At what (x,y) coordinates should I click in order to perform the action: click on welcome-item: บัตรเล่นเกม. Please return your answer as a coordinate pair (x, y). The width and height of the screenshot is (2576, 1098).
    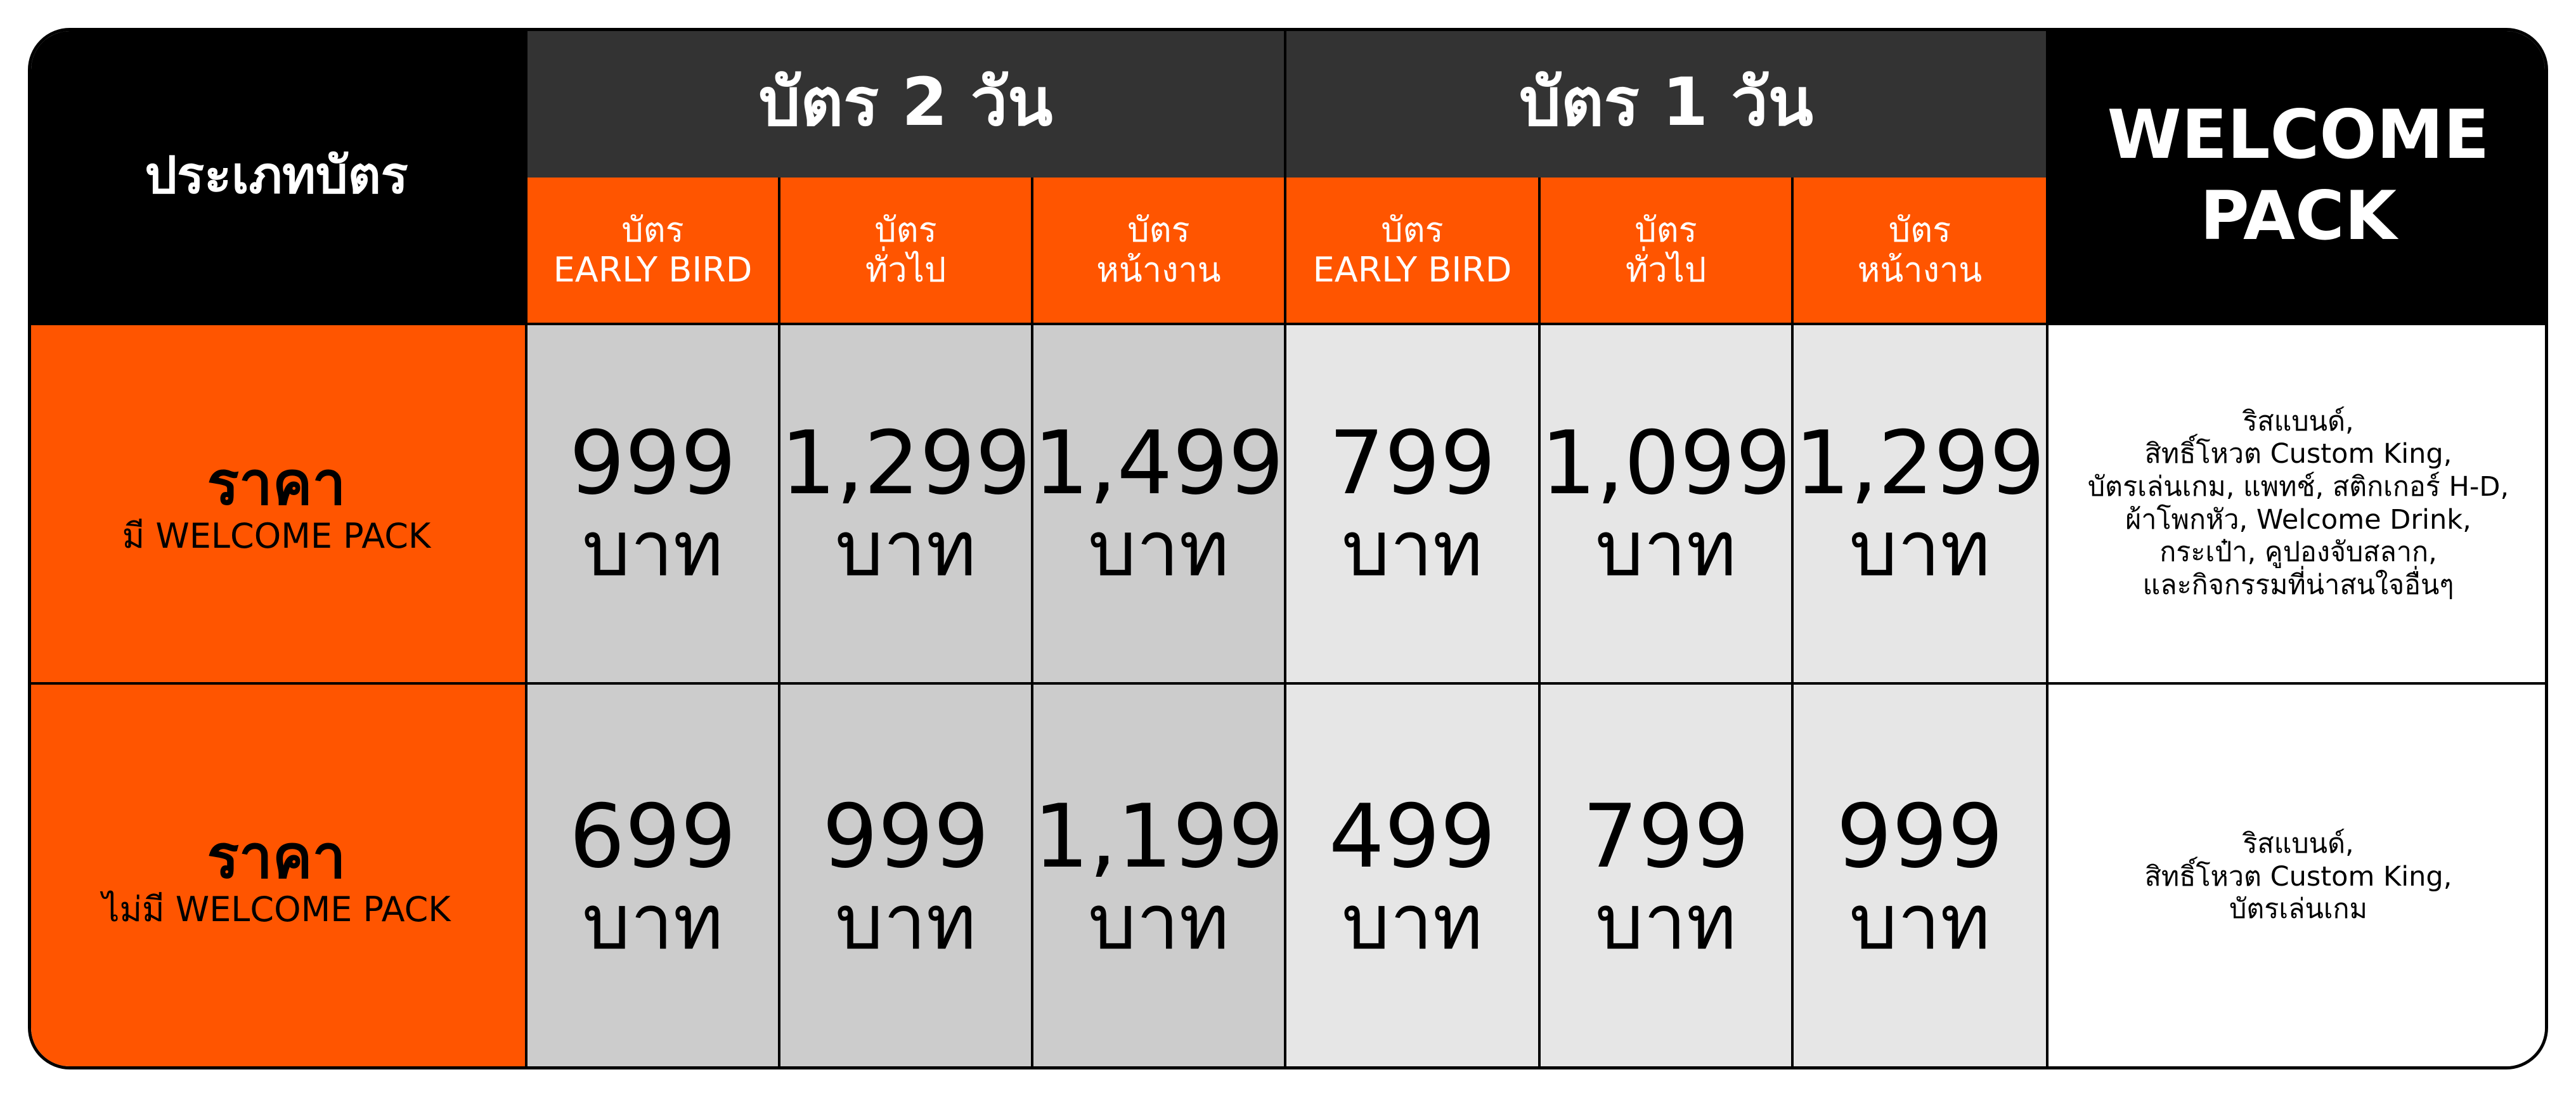
    Looking at the image, I should click on (2298, 910).